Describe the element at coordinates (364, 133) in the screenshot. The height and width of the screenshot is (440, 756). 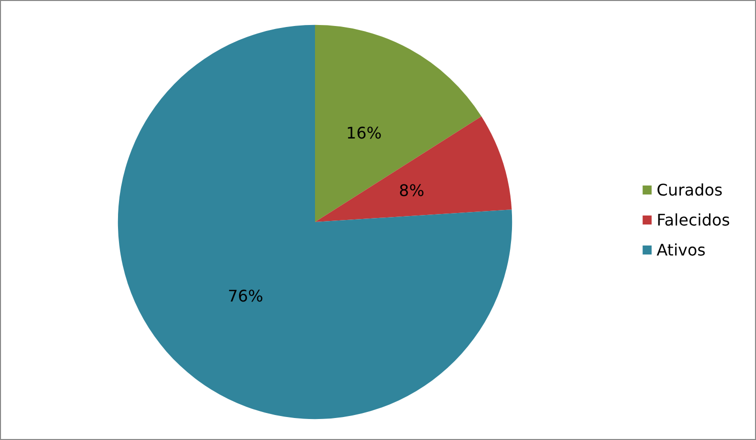
I see `data-label: 16%` at that location.